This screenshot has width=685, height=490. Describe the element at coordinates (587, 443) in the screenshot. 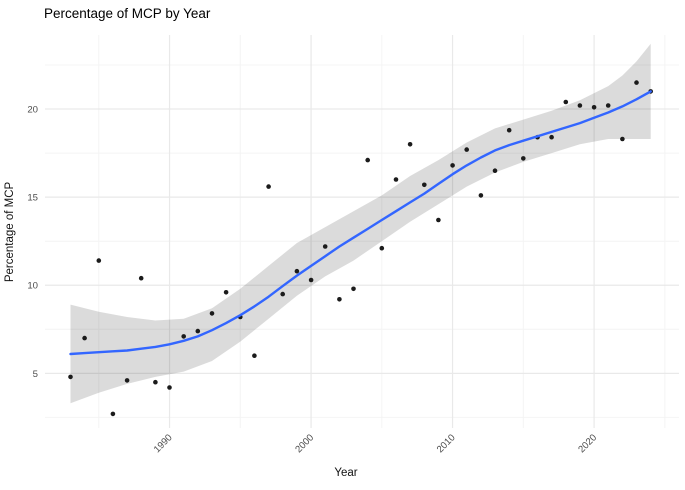

I see `x-tick-label: 2020` at that location.